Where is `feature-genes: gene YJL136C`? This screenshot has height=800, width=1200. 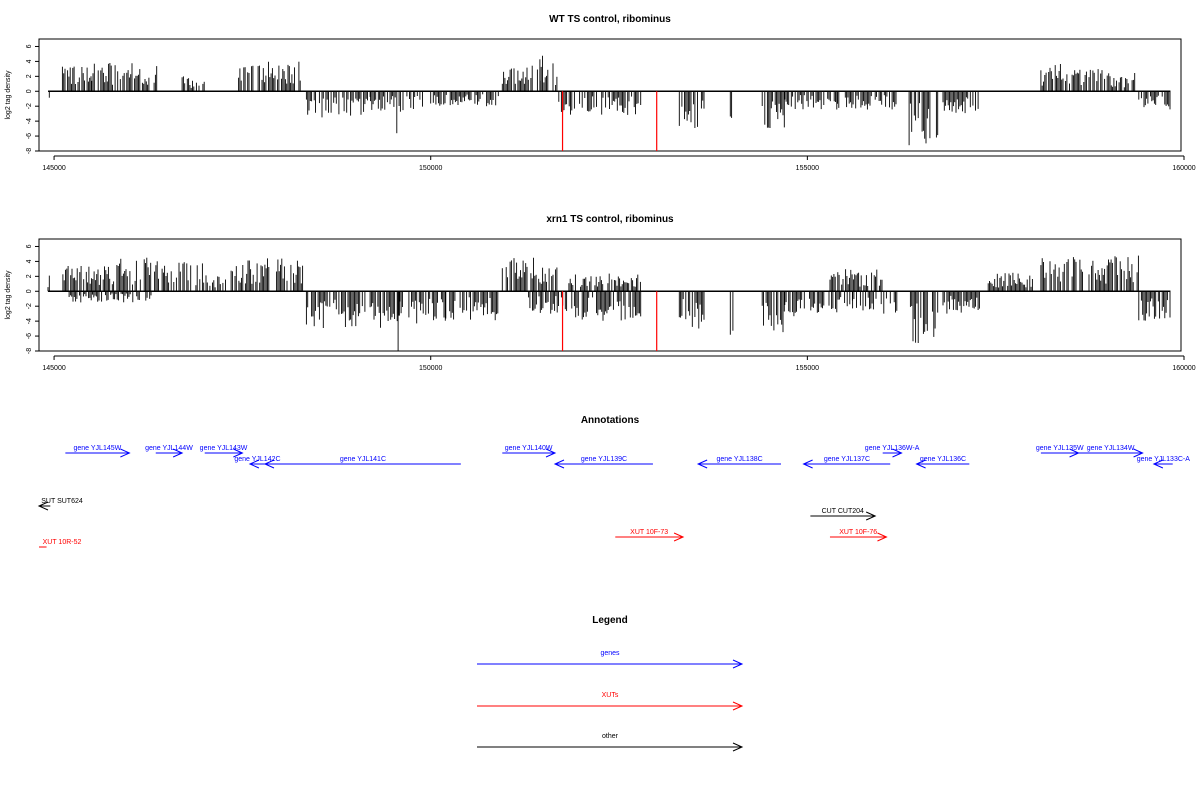 feature-genes: gene YJL136C is located at coordinates (942, 462).